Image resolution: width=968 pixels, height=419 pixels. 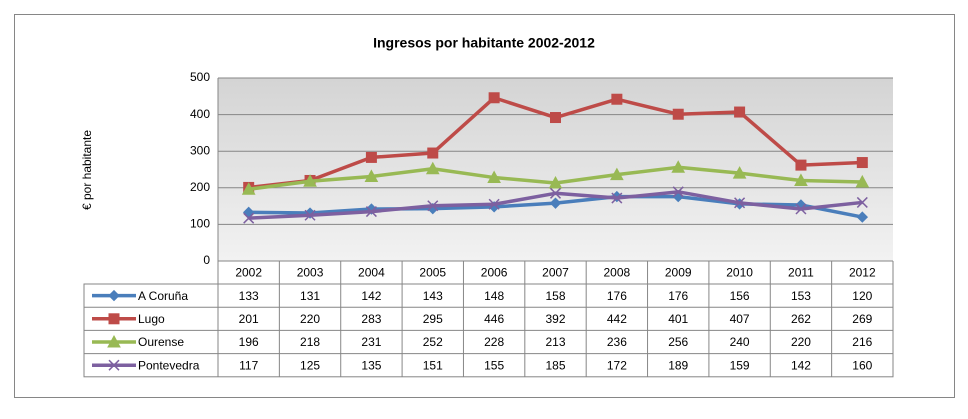 What do you see at coordinates (371, 319) in the screenshot?
I see `table-value: 283` at bounding box center [371, 319].